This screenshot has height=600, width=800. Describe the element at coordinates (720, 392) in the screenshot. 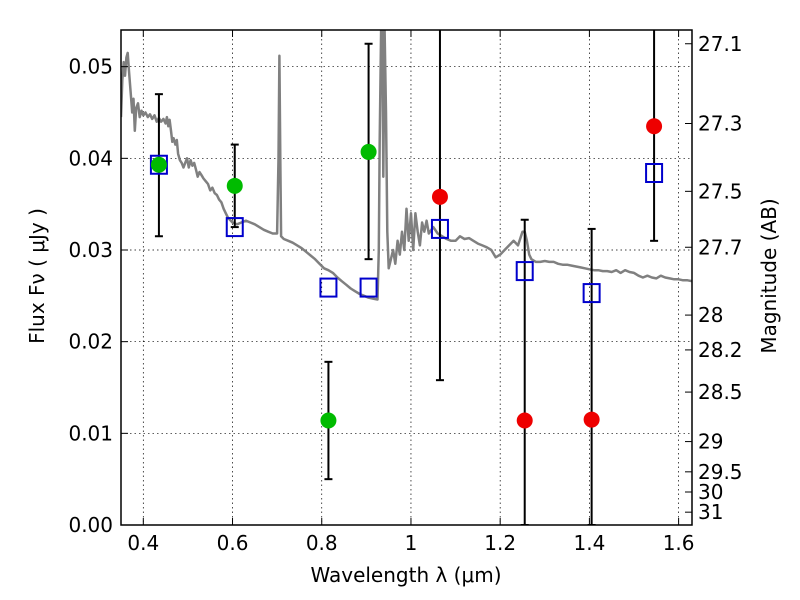

I see `magnitude-tick-label: 28.5` at that location.